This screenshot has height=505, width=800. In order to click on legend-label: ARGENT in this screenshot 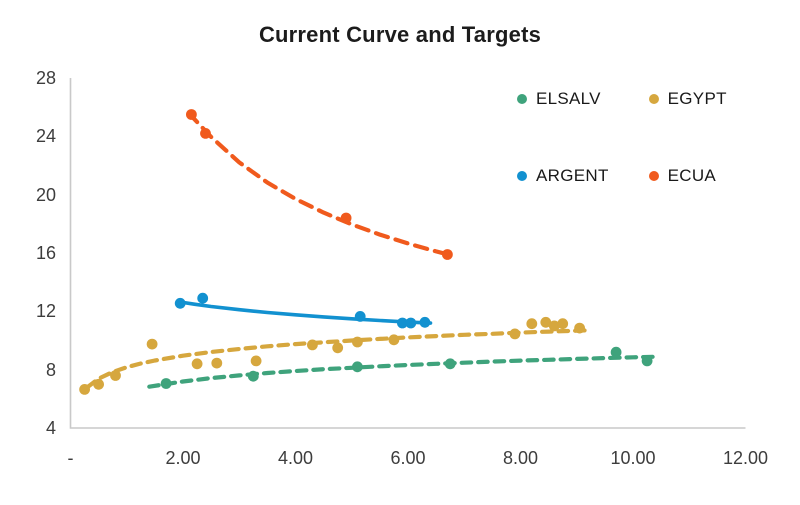, I will do `click(572, 175)`.